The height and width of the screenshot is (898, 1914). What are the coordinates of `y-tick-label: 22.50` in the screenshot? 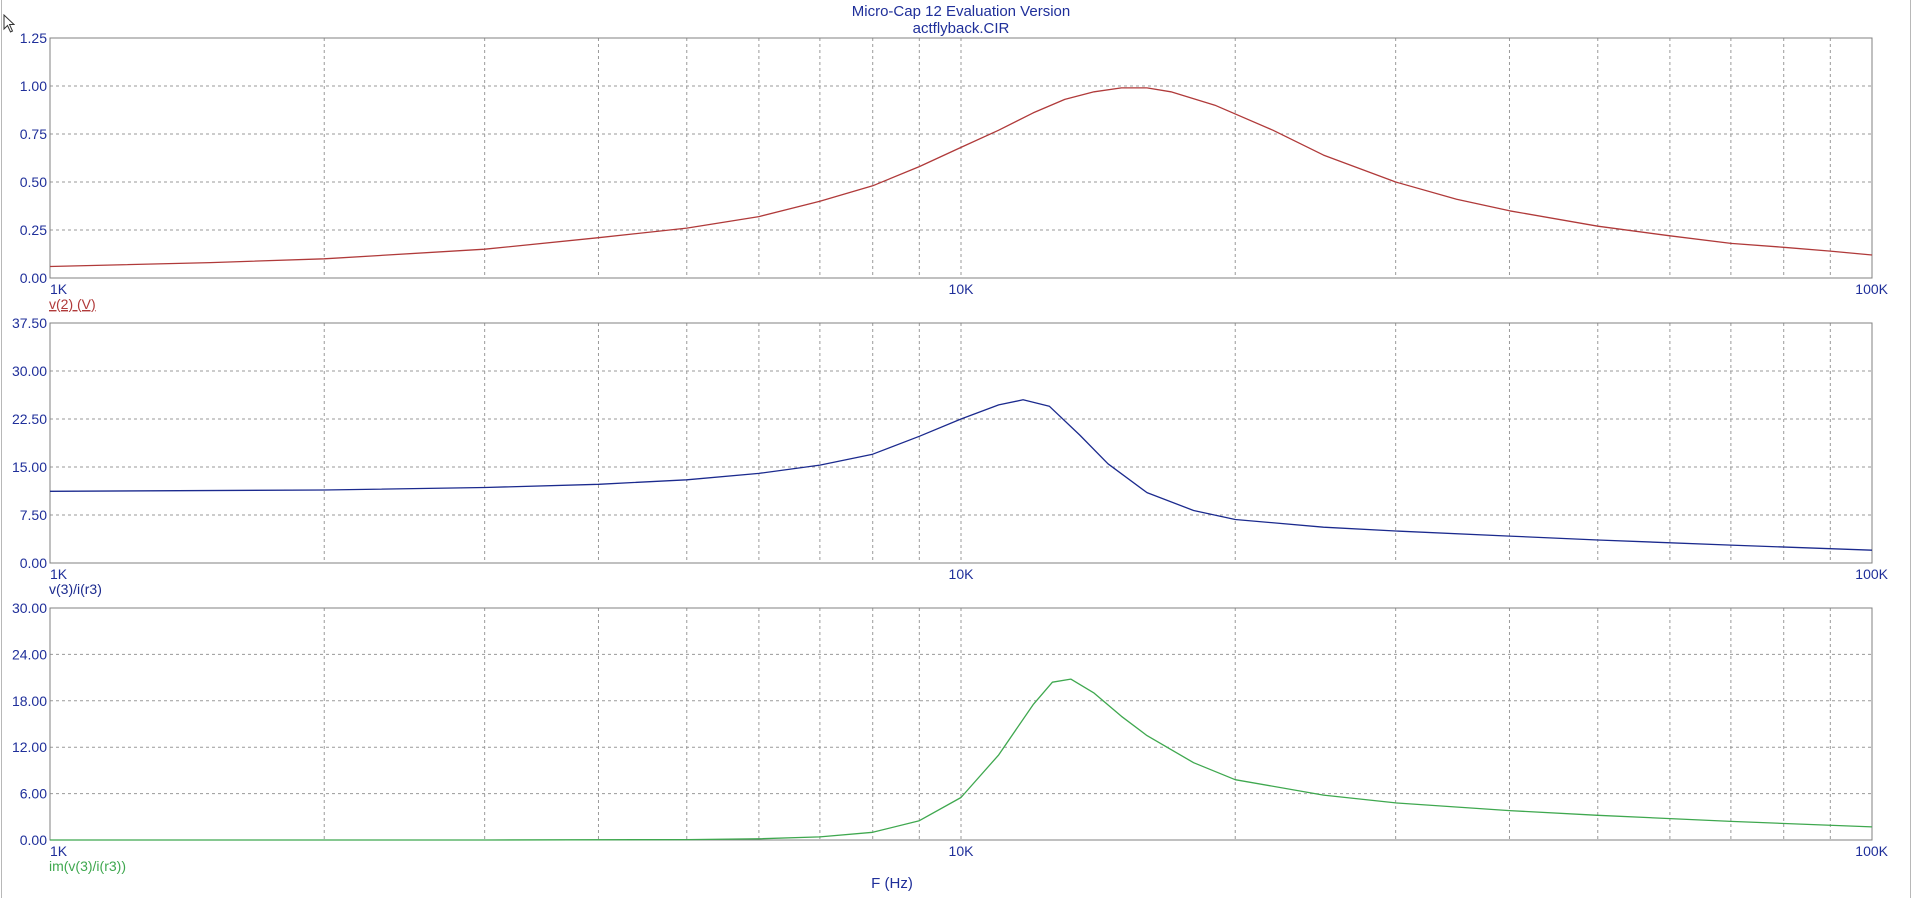 It's located at (29, 419).